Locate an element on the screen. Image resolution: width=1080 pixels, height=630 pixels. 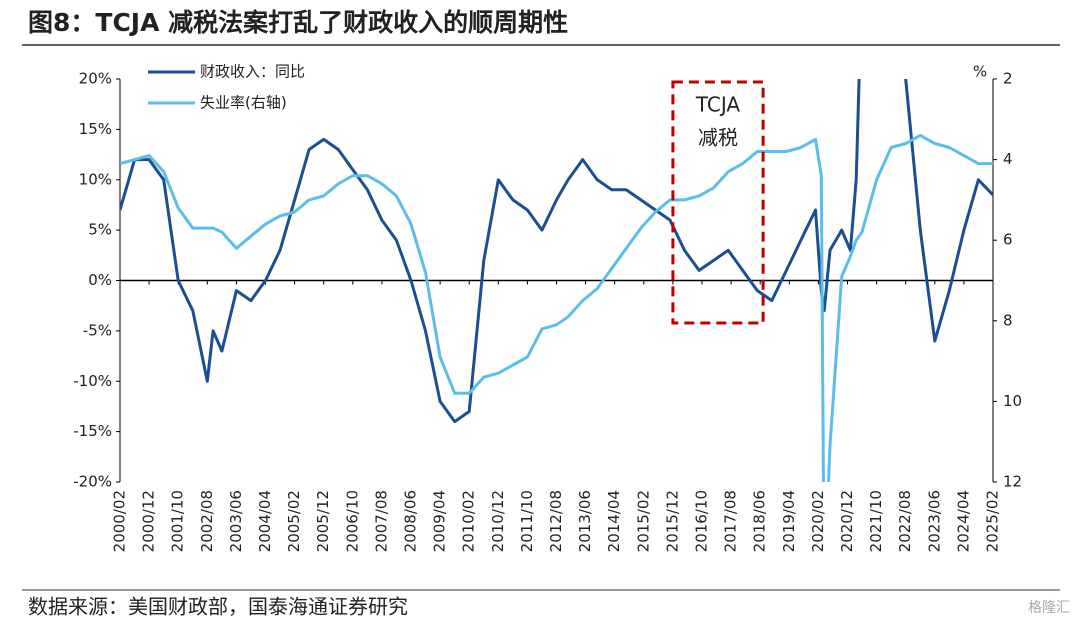
x-tick-label: 2010/12 is located at coordinates (498, 521).